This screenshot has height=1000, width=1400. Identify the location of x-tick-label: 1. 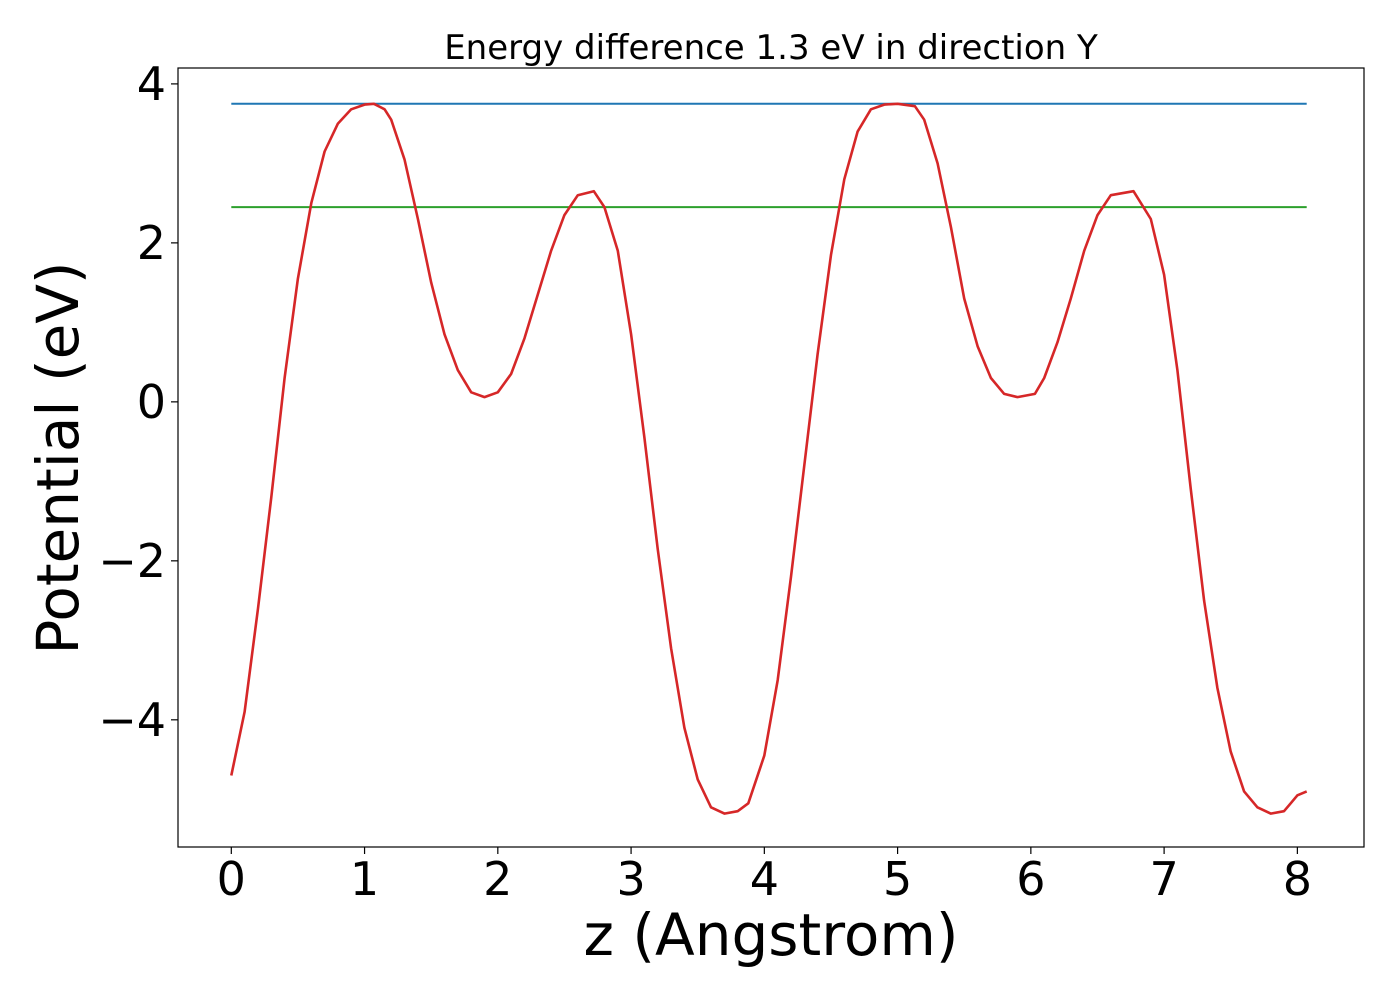
(364, 879).